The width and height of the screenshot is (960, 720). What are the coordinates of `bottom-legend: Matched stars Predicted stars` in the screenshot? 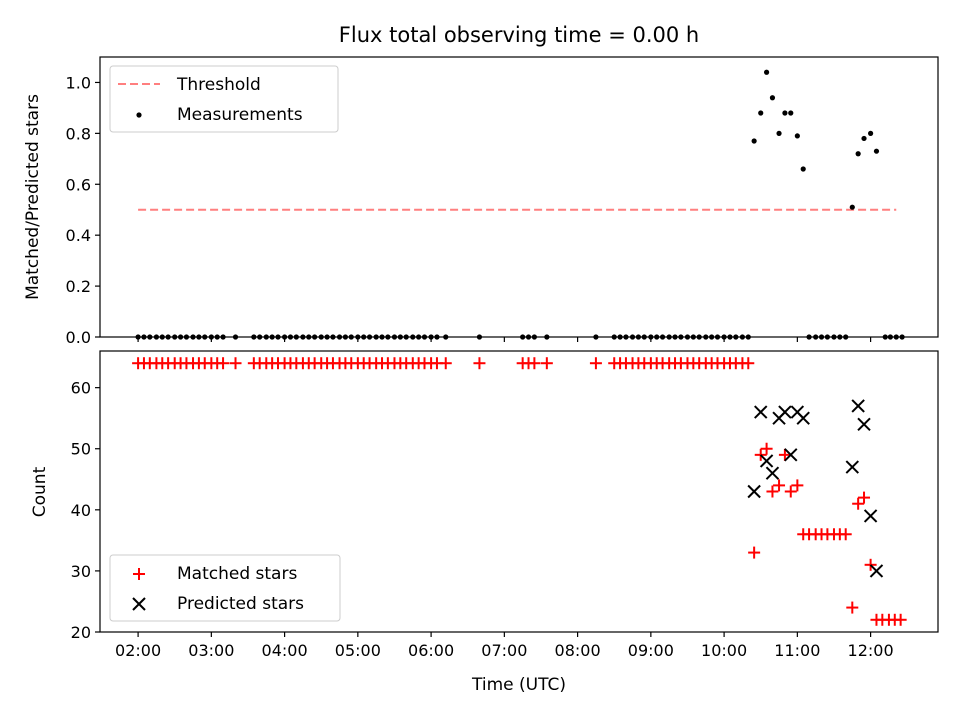 It's located at (225, 588).